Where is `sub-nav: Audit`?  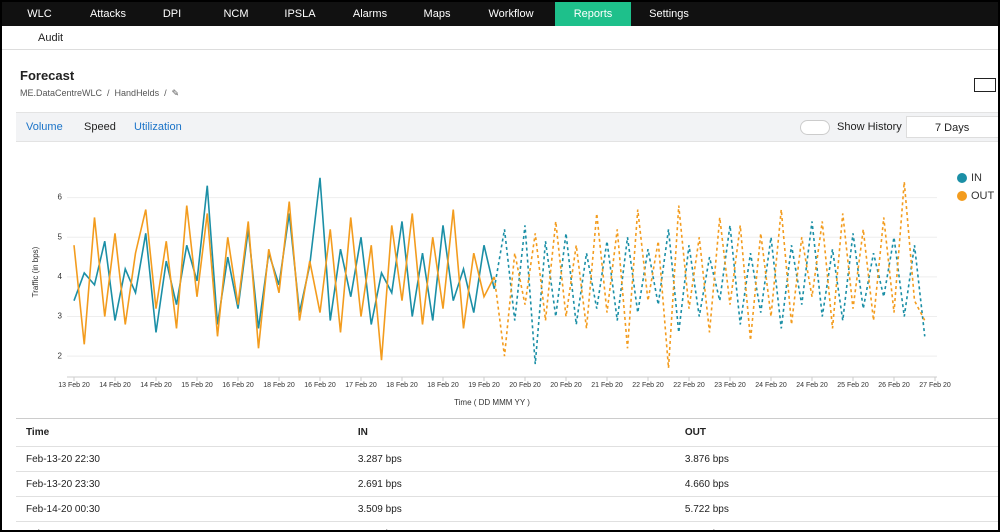 sub-nav: Audit is located at coordinates (500, 38).